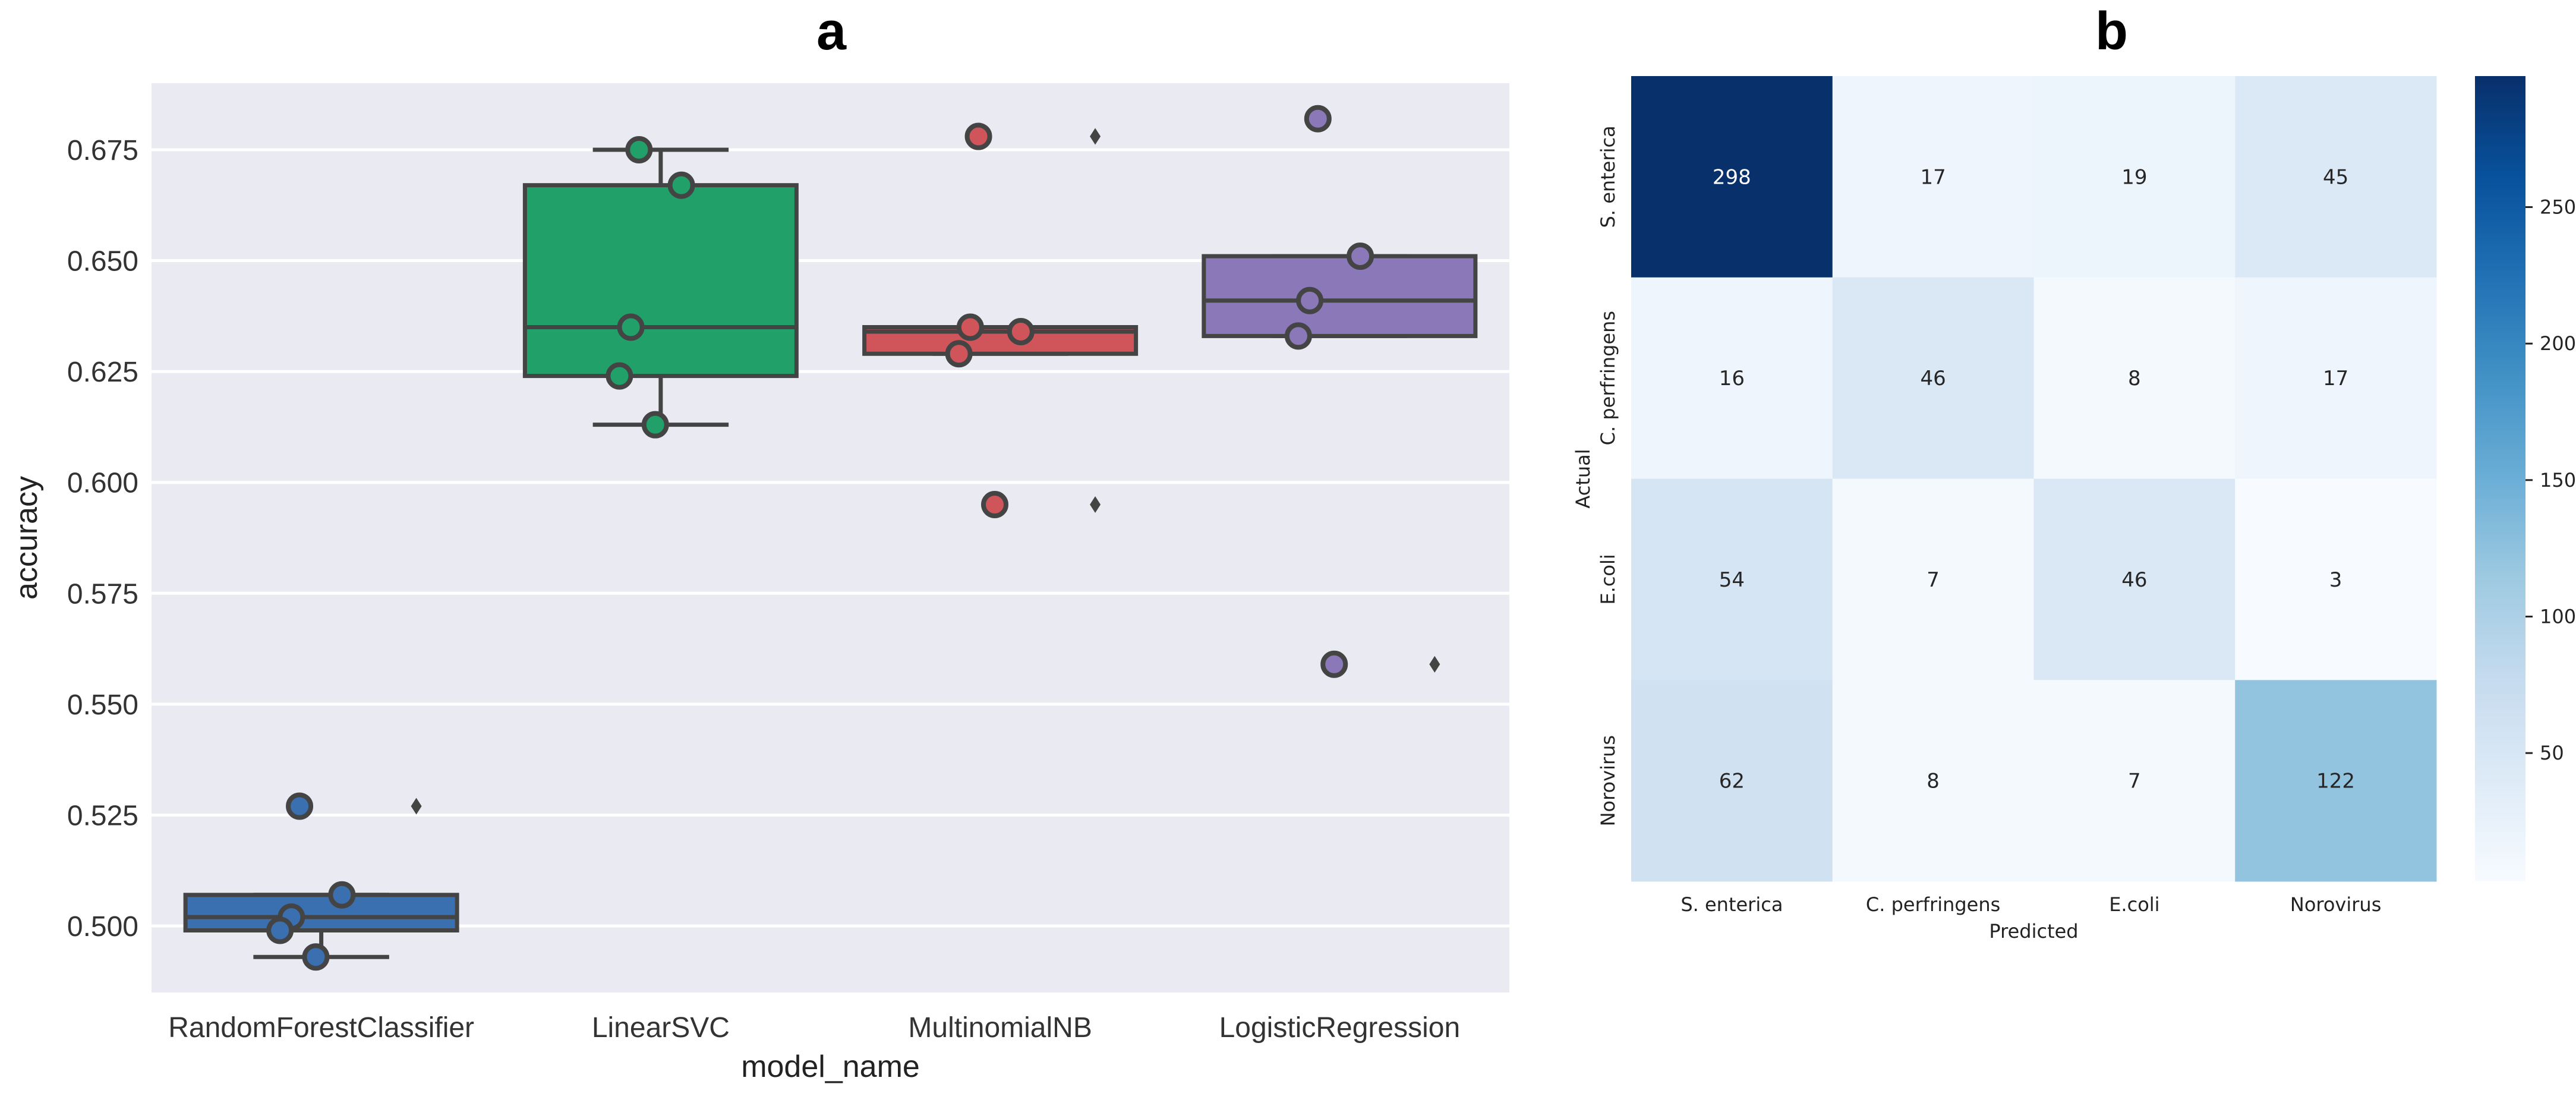 This screenshot has width=2576, height=1106. I want to click on y-tick-label: 0.650, so click(102, 262).